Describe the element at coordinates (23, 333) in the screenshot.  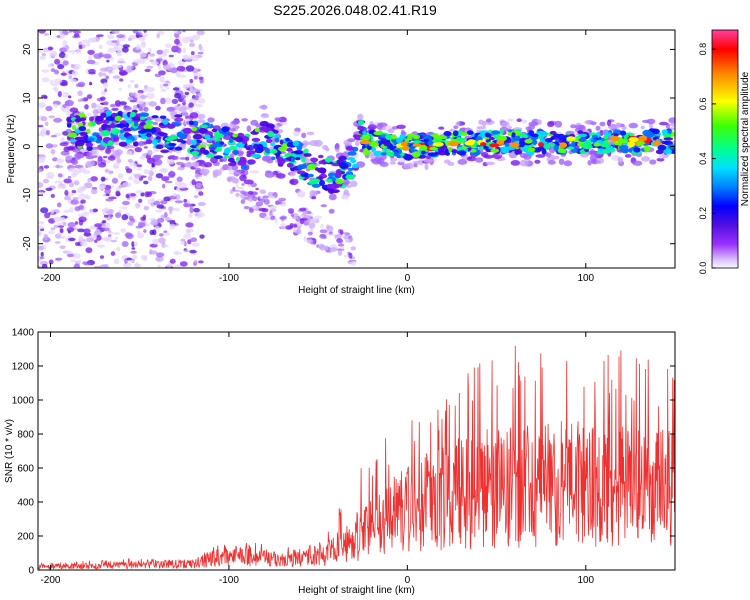
I see `y-tick-label: 1400` at that location.